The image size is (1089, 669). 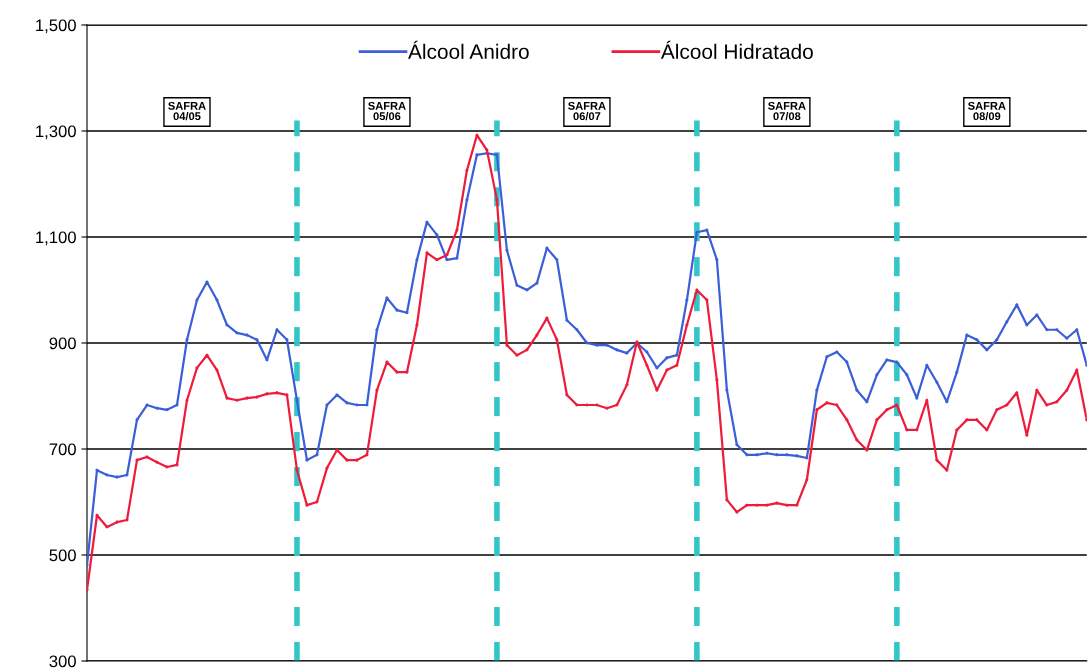 I want to click on annotation: SAFRA 07/08, so click(x=787, y=111).